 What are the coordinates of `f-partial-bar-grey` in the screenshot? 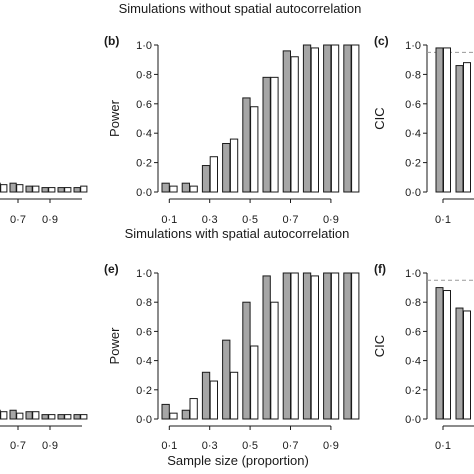 It's located at (439, 353).